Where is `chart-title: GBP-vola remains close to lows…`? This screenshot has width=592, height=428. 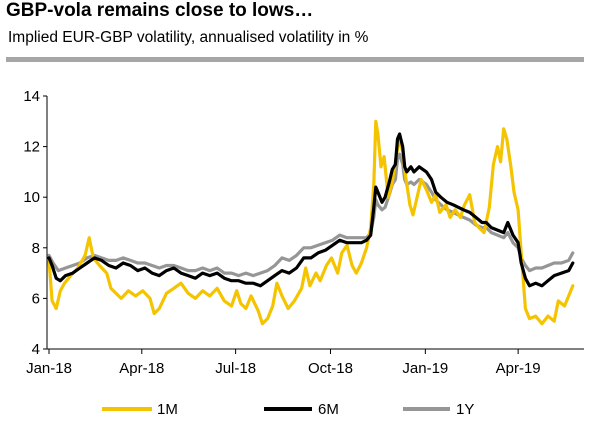 chart-title: GBP-vola remains close to lows… is located at coordinates (160, 10).